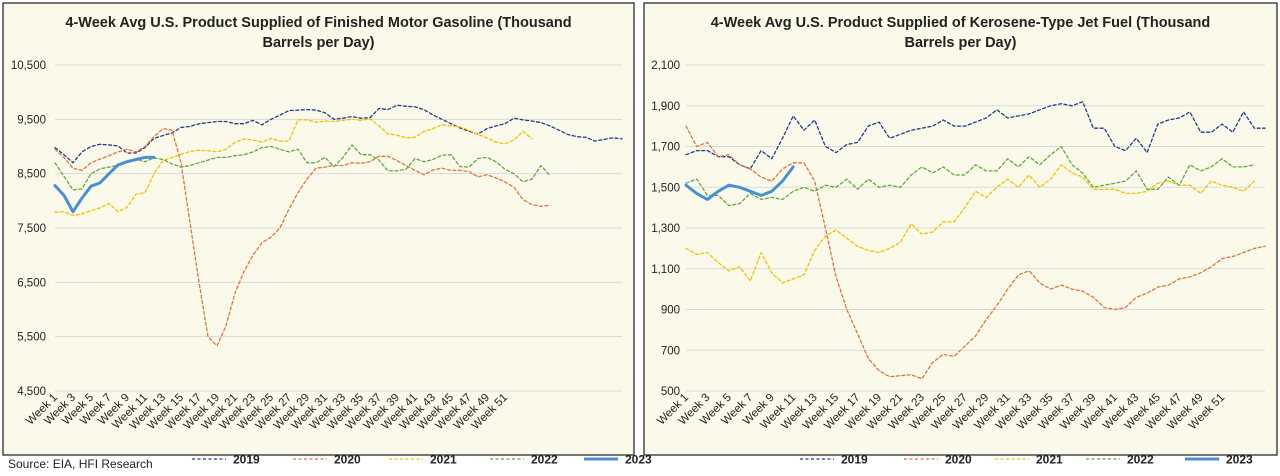 The width and height of the screenshot is (1280, 476). I want to click on y-tick-label: 6,500, so click(31, 283).